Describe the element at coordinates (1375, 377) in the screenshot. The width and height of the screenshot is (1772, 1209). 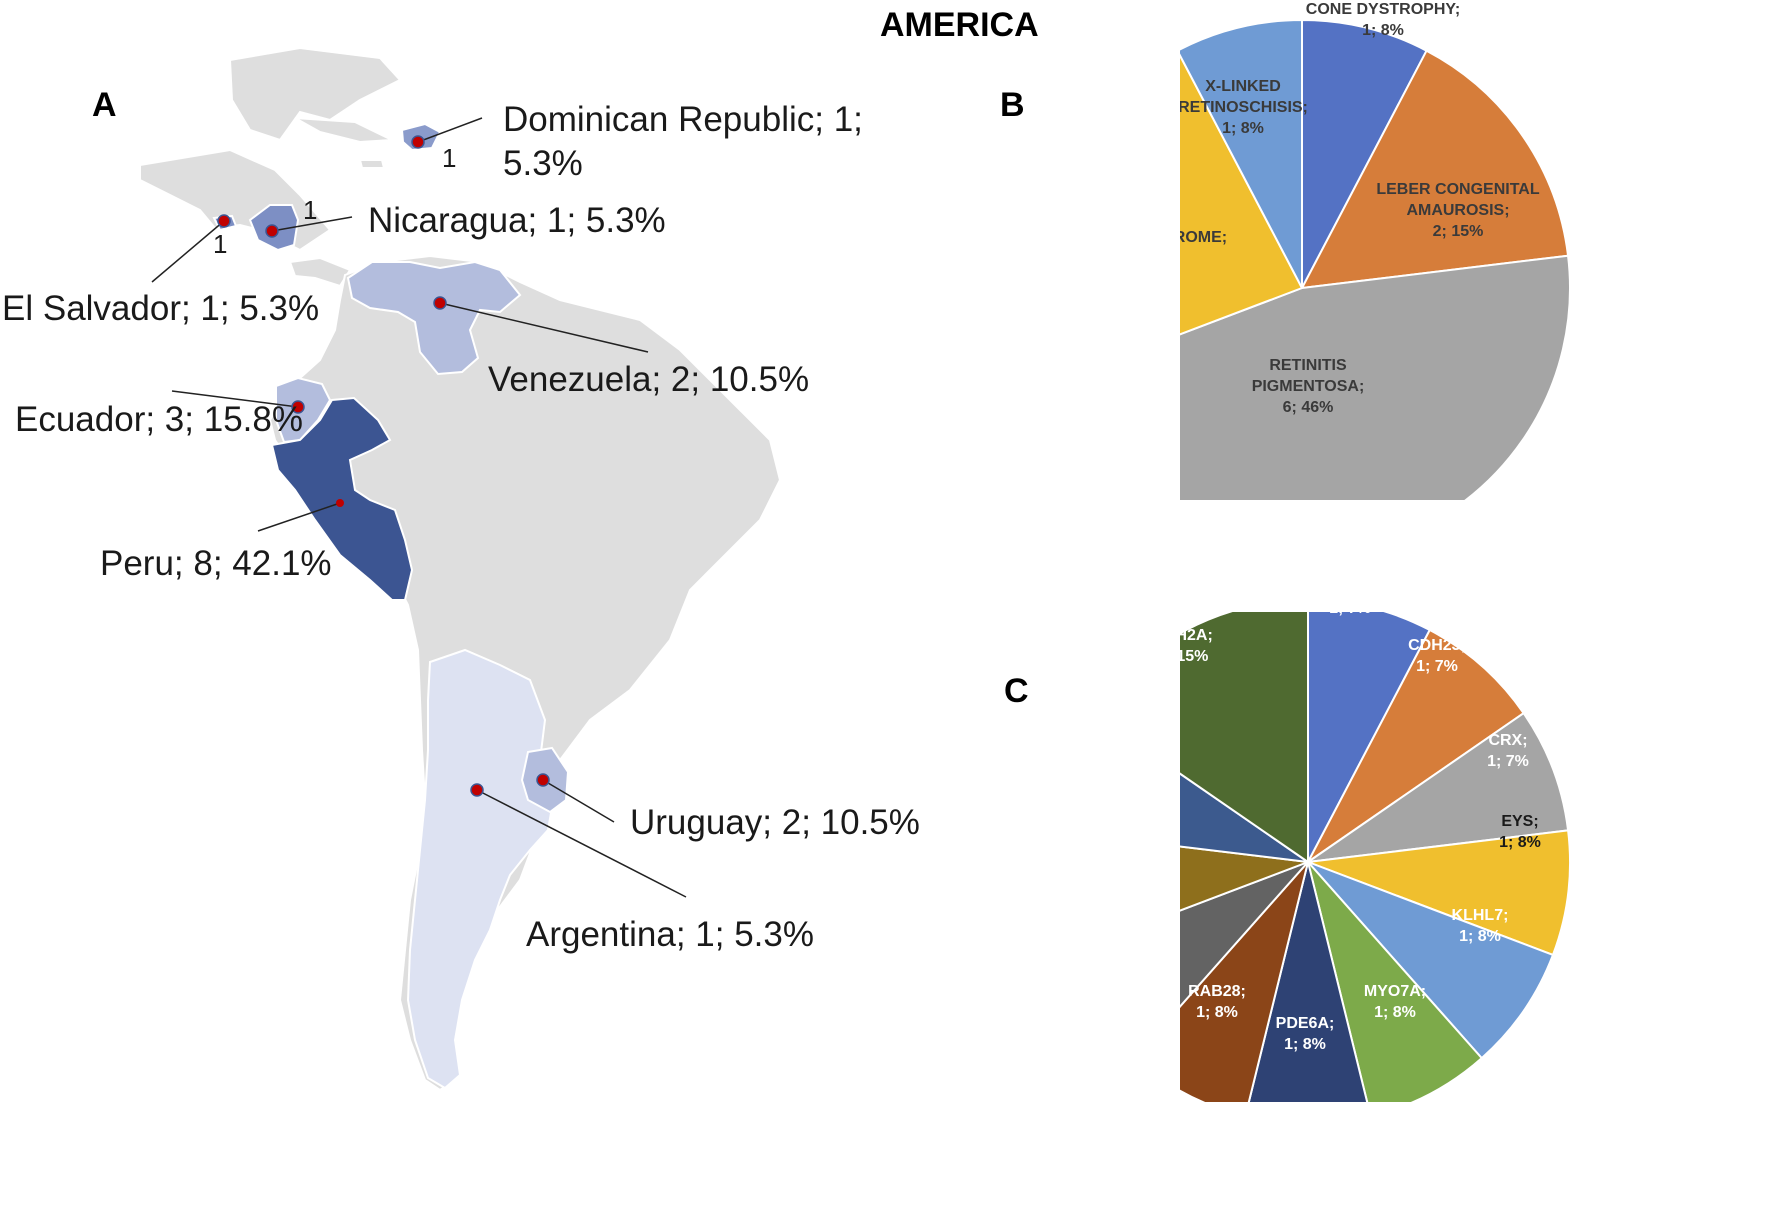
I see `slice-retinitis-pigmentosa` at that location.